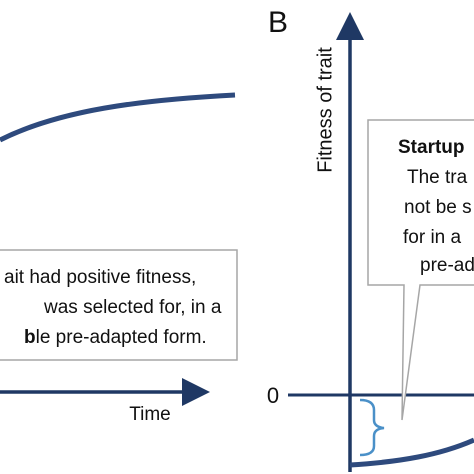  I want to click on box-line: pre-ad, so click(447, 265).